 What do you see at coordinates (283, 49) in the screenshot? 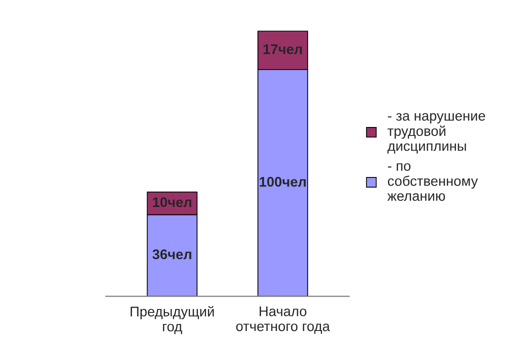
I see `data-label: 17чел` at bounding box center [283, 49].